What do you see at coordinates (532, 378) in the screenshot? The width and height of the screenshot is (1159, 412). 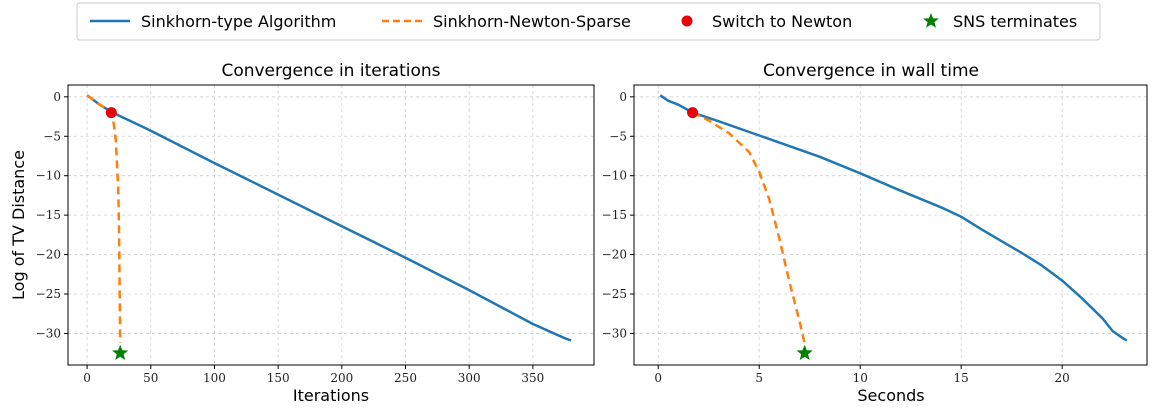 I see `x-tick-label: 350` at bounding box center [532, 378].